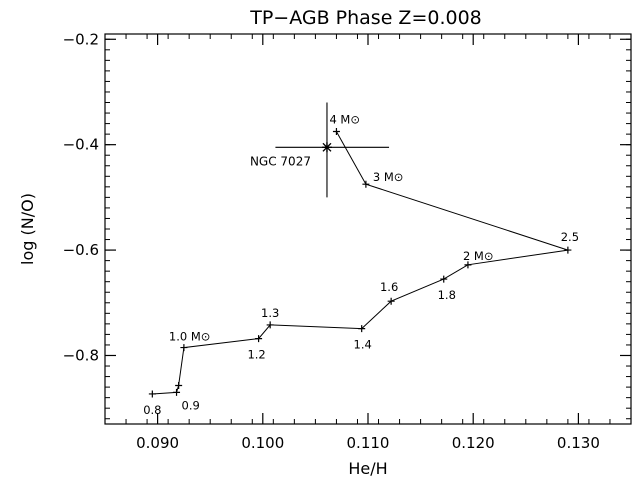 This screenshot has height=483, width=637. What do you see at coordinates (368, 443) in the screenshot?
I see `x-tick-label: 0.110` at bounding box center [368, 443].